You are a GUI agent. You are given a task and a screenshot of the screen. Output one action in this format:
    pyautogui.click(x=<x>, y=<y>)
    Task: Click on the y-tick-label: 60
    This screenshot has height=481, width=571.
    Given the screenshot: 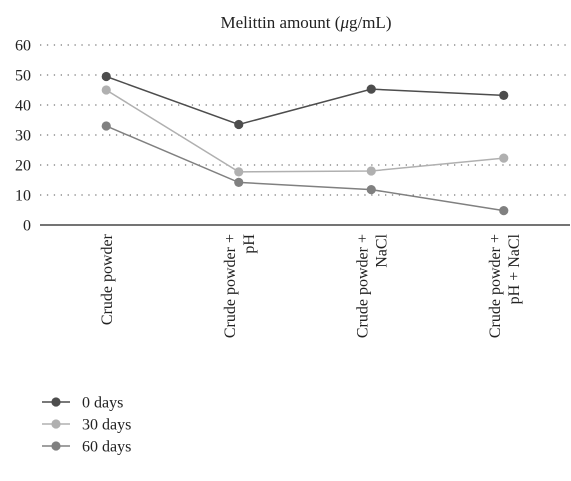 What is the action you would take?
    pyautogui.click(x=23, y=46)
    